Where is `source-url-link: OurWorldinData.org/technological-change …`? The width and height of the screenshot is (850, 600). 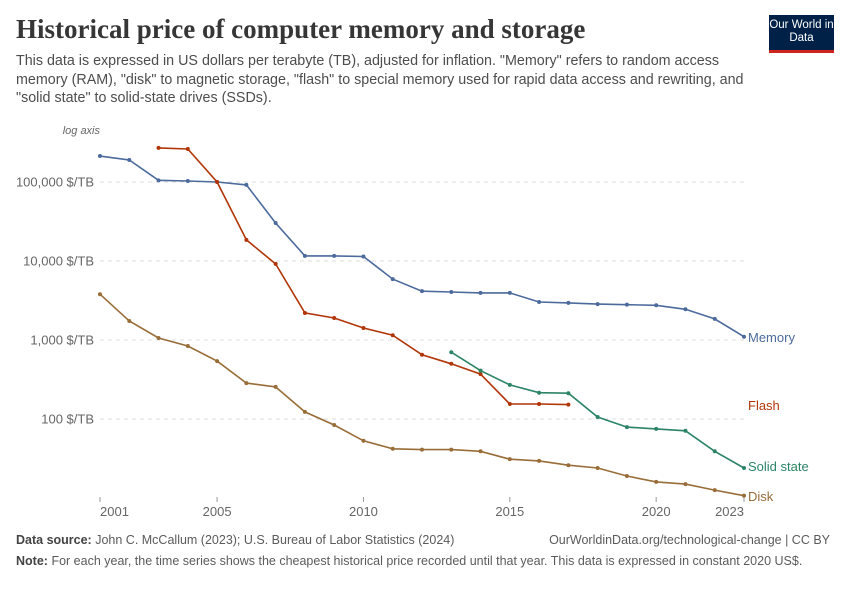 source-url-link: OurWorldinData.org/technological-change … is located at coordinates (689, 540).